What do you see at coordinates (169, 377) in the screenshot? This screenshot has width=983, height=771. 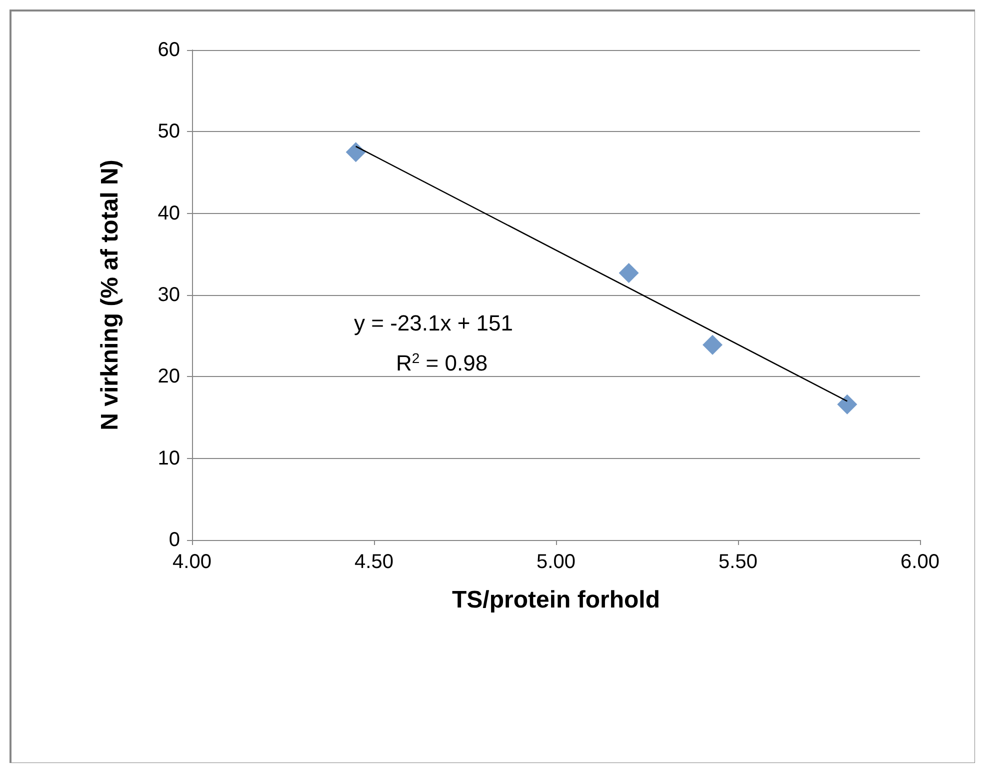 I see `y-tick-label: 20` at bounding box center [169, 377].